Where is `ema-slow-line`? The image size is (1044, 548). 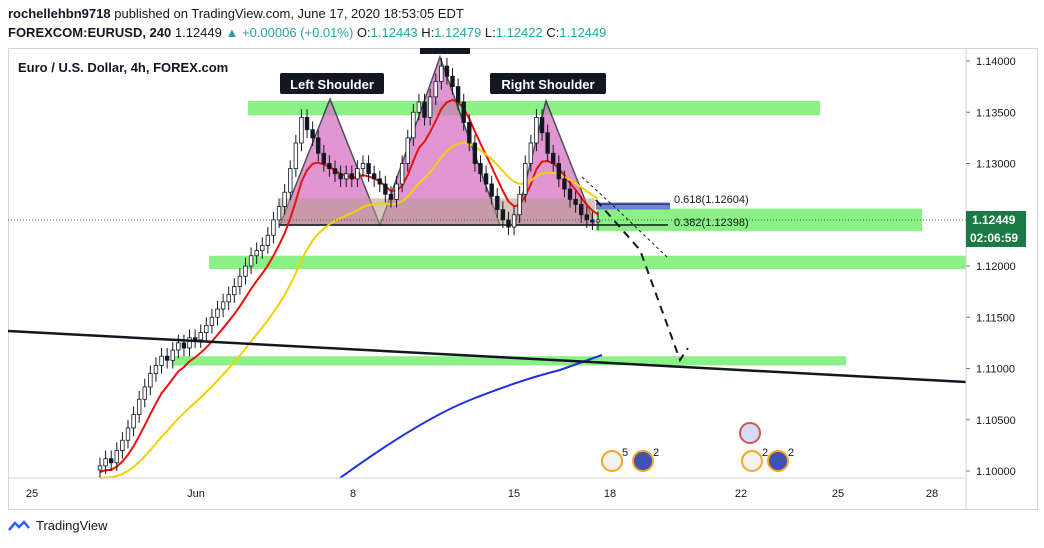
ema-slow-line is located at coordinates (471, 416).